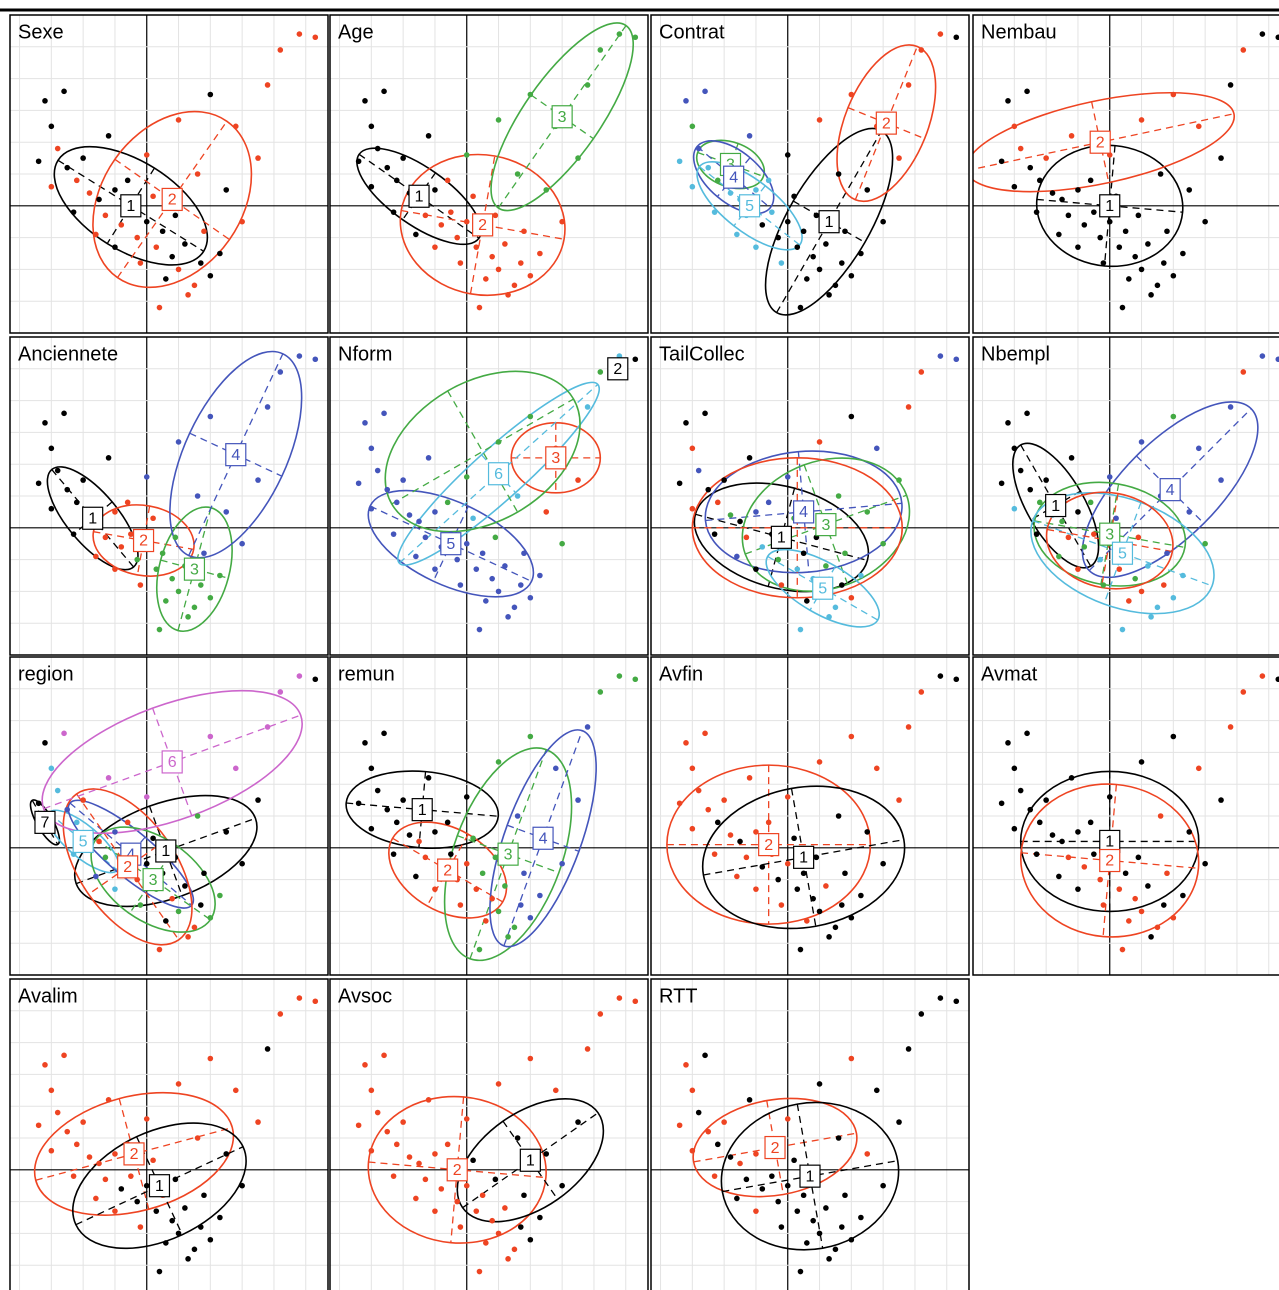 This screenshot has width=1279, height=1290. I want to click on ellipse-minor-axis, so click(1170, 489).